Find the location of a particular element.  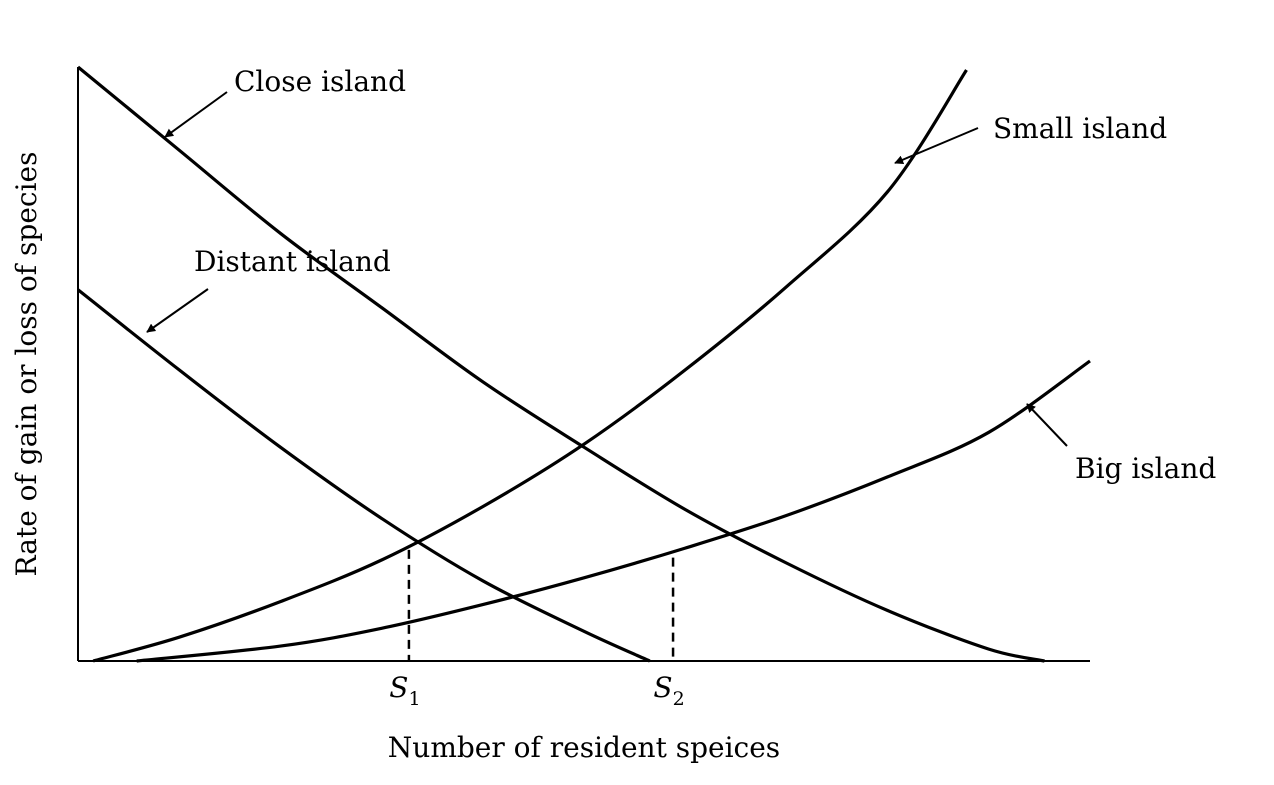

distant-island-label: Distant island is located at coordinates (292, 261).